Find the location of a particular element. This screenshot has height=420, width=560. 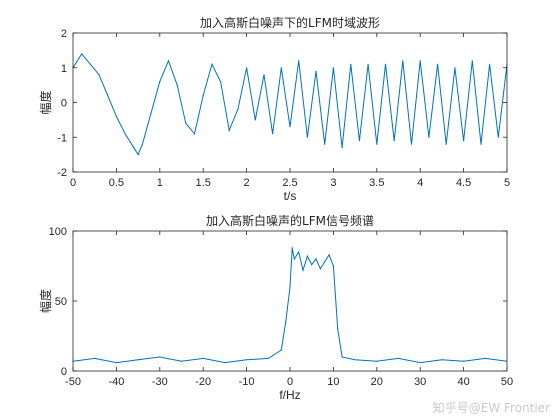

x-tick-label: 3 is located at coordinates (333, 183).